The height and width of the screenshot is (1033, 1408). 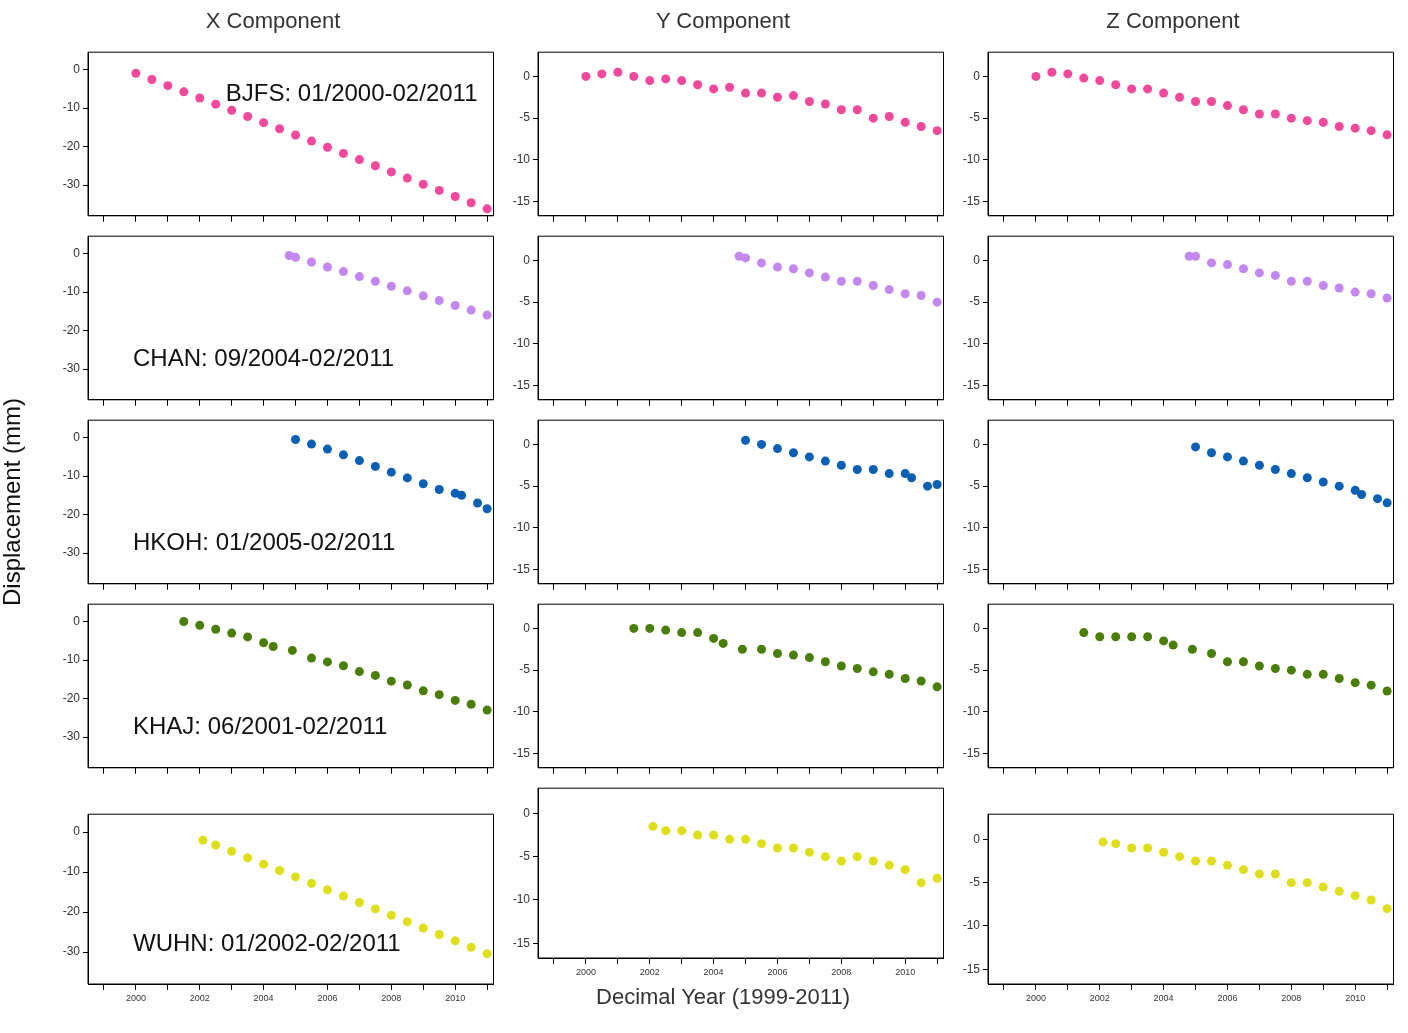 What do you see at coordinates (455, 997) in the screenshot?
I see `x-tick-label: 2010` at bounding box center [455, 997].